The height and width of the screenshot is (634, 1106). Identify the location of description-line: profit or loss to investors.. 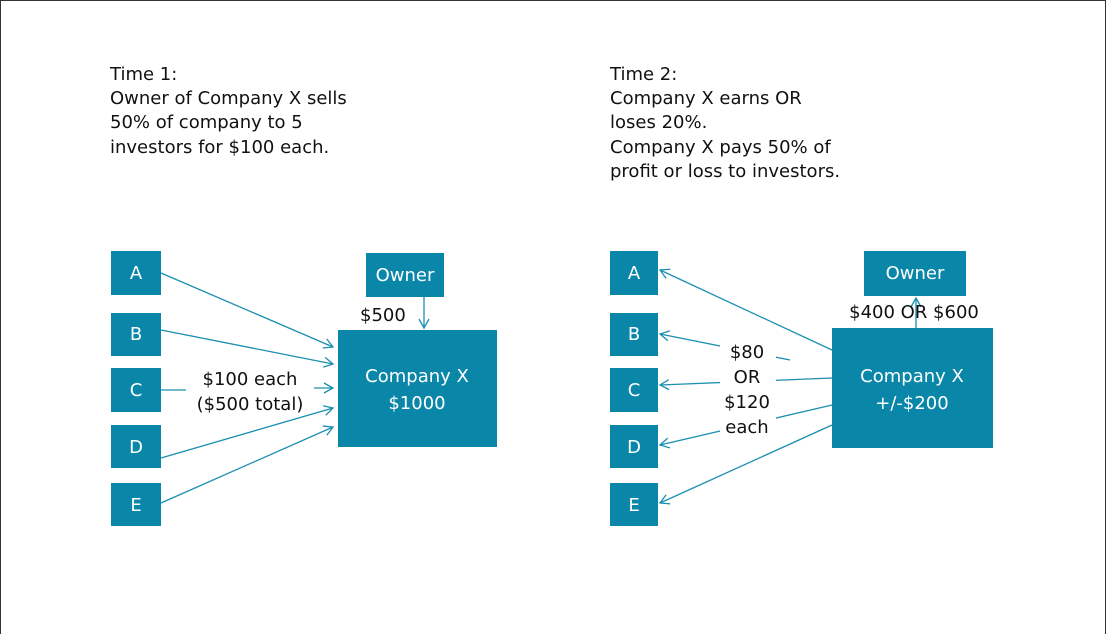
(725, 171).